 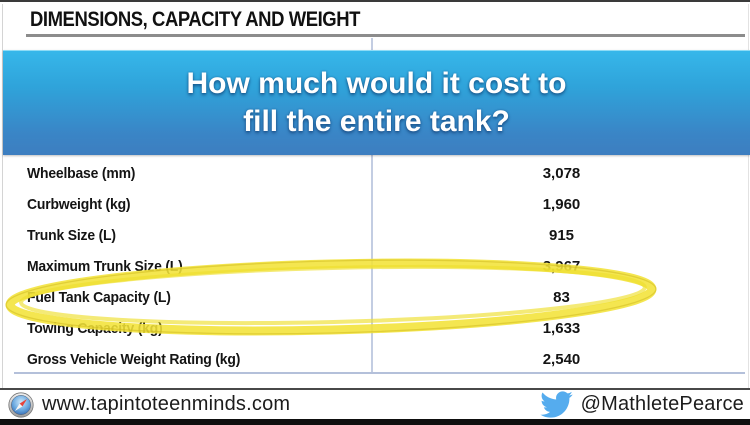 What do you see at coordinates (372, 205) in the screenshot?
I see `table-column-divider` at bounding box center [372, 205].